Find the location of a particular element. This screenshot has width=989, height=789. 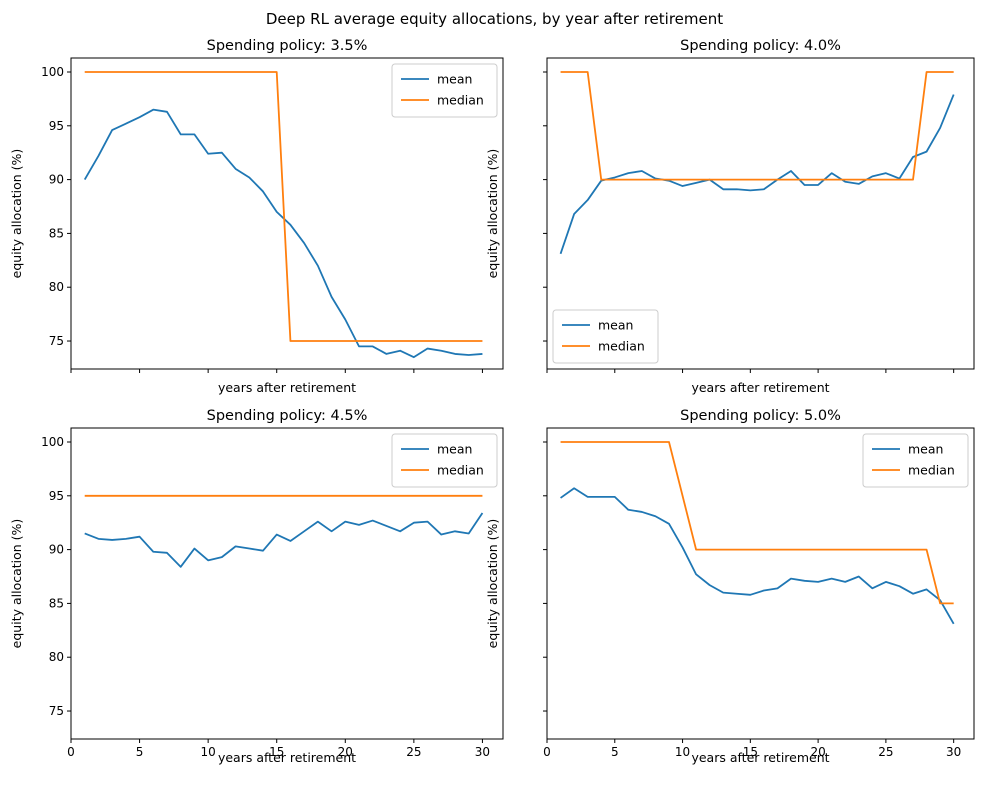

chart-title: Spending policy: 5.0% is located at coordinates (760, 416).